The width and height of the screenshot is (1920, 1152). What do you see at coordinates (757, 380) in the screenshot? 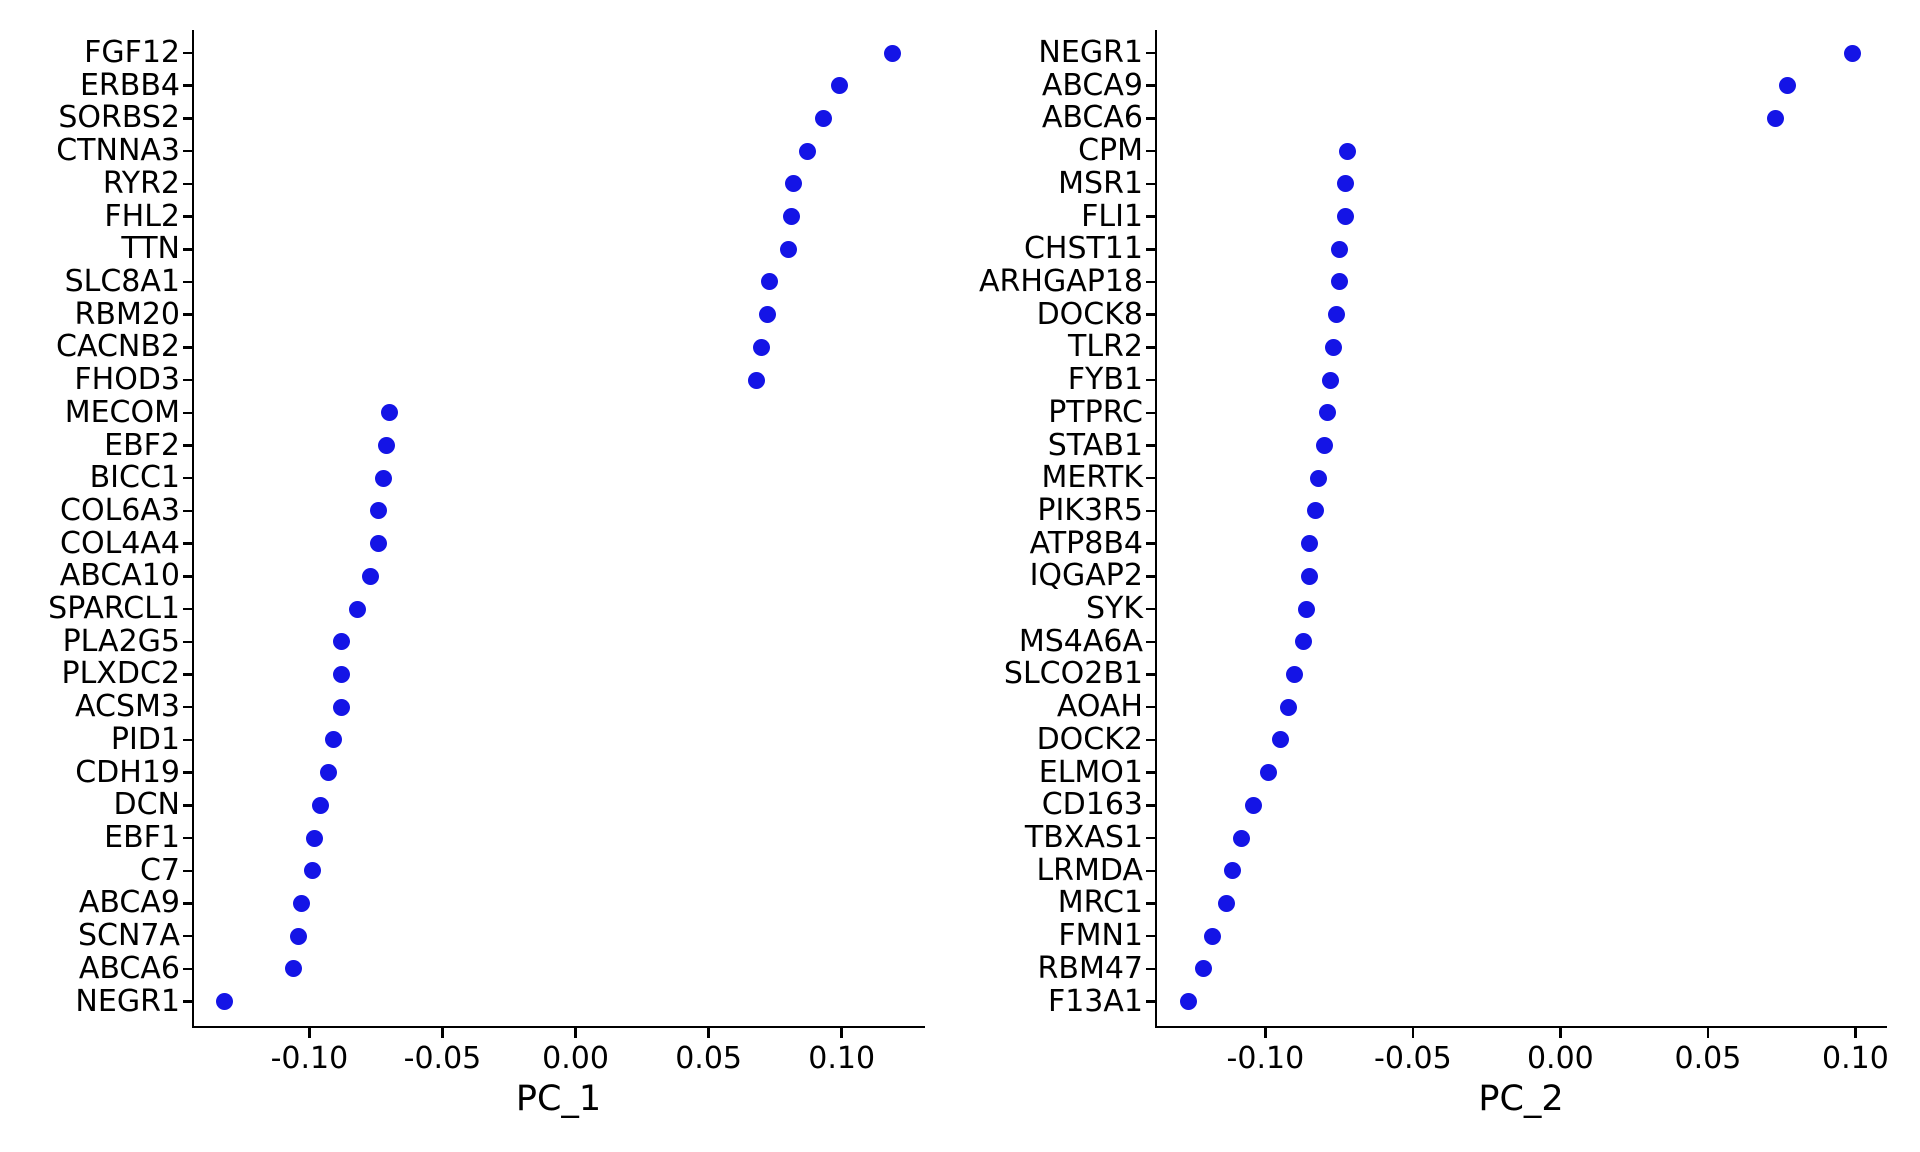
I see `loading-dot-fhod3` at bounding box center [757, 380].